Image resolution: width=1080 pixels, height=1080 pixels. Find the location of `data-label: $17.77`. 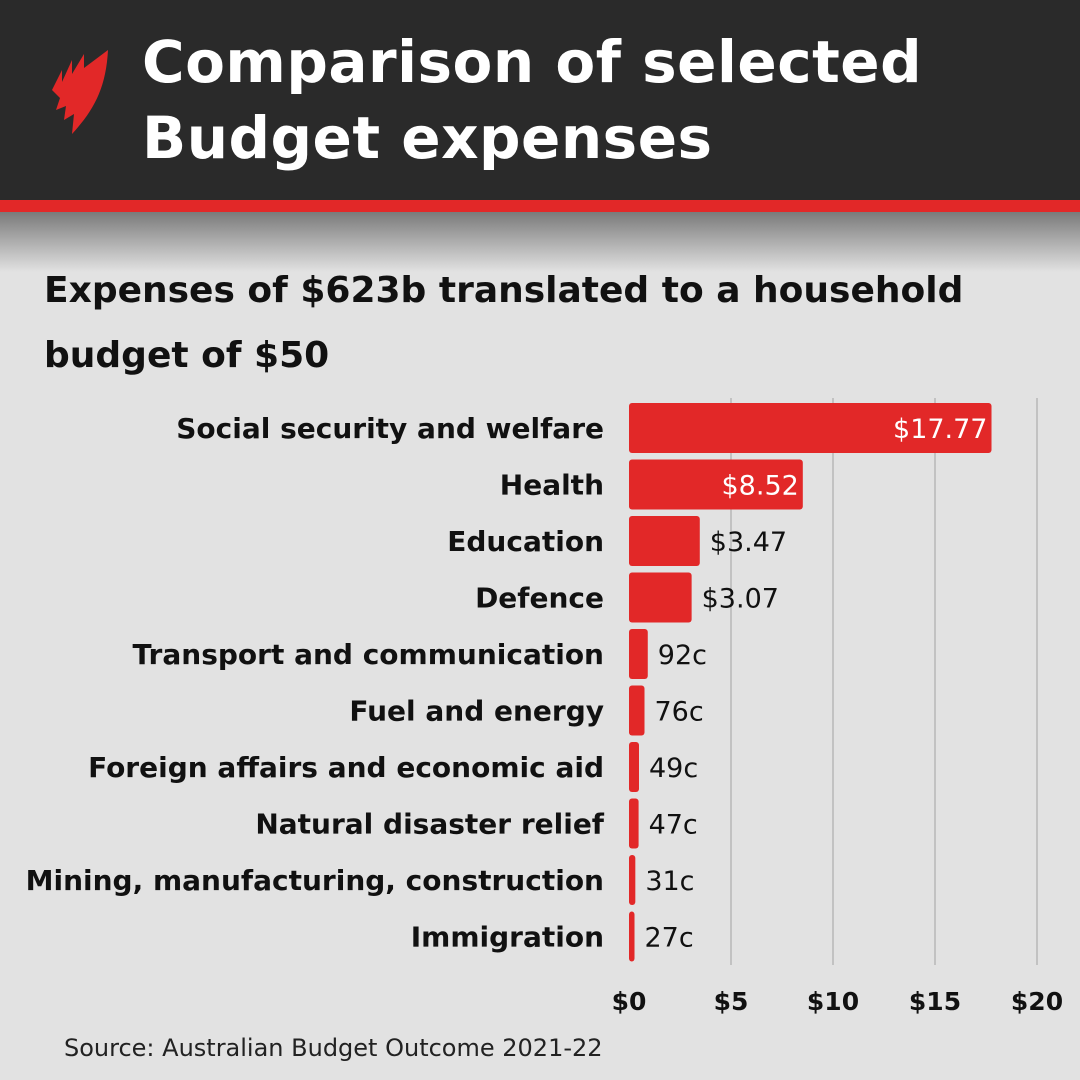

data-label: $17.77 is located at coordinates (940, 429).